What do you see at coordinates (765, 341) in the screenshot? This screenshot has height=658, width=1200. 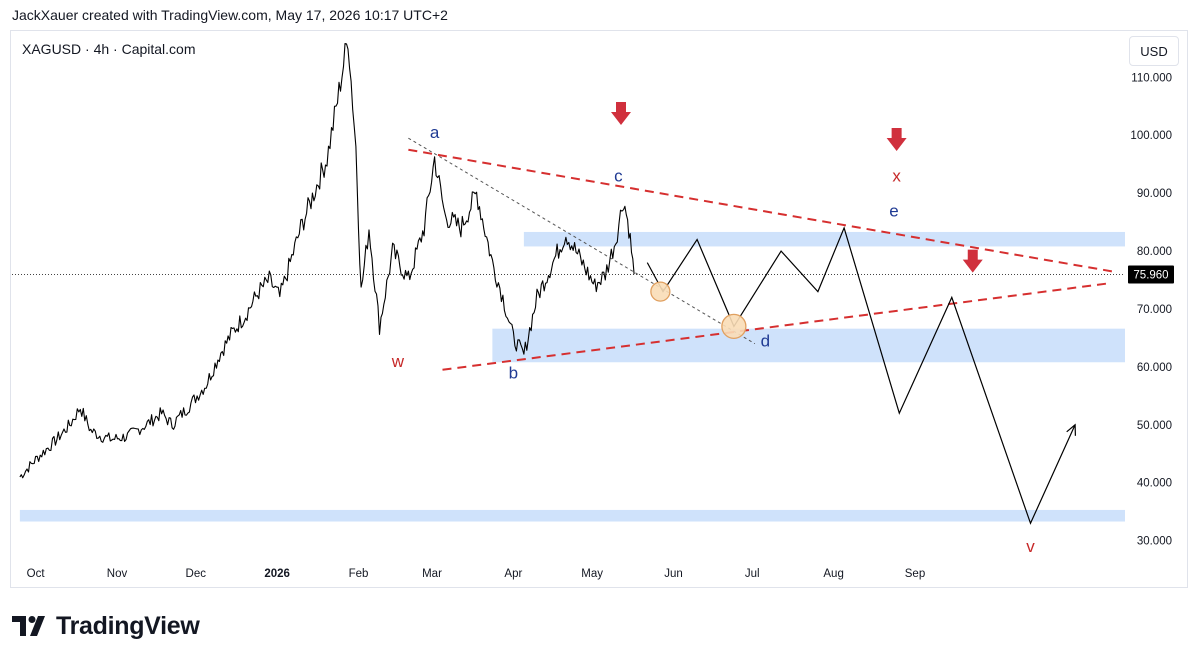 I see `wave-label-d: d` at bounding box center [765, 341].